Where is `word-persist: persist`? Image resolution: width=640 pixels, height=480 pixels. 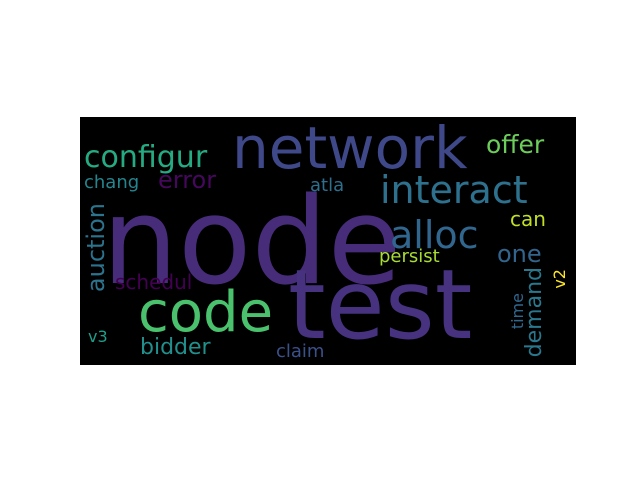
word-persist: persist is located at coordinates (409, 256).